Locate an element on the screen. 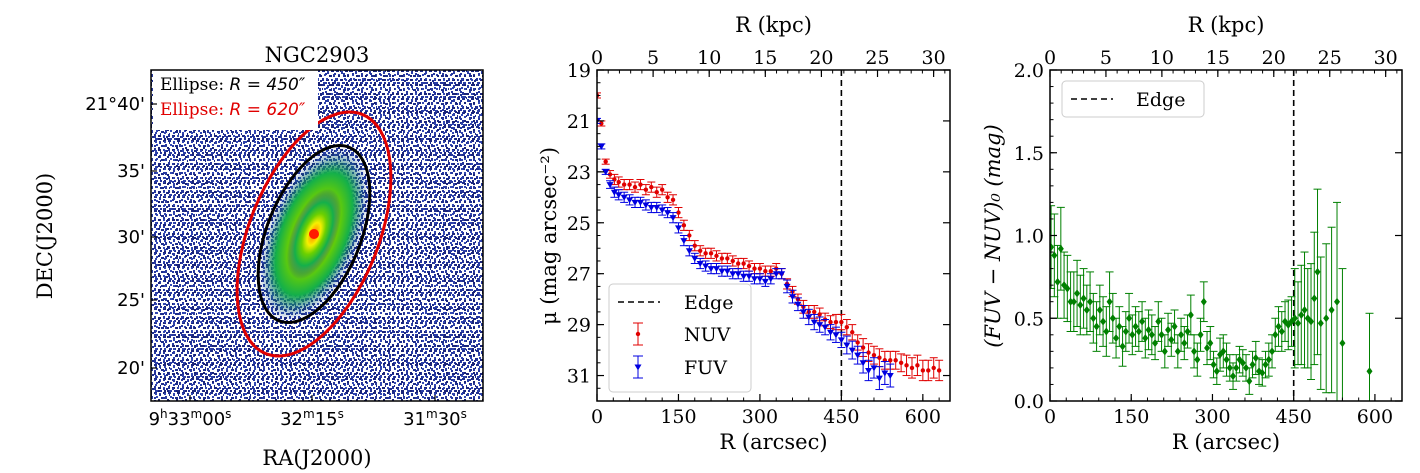 The image size is (1420, 473). xtick-label: 300 is located at coordinates (760, 417).